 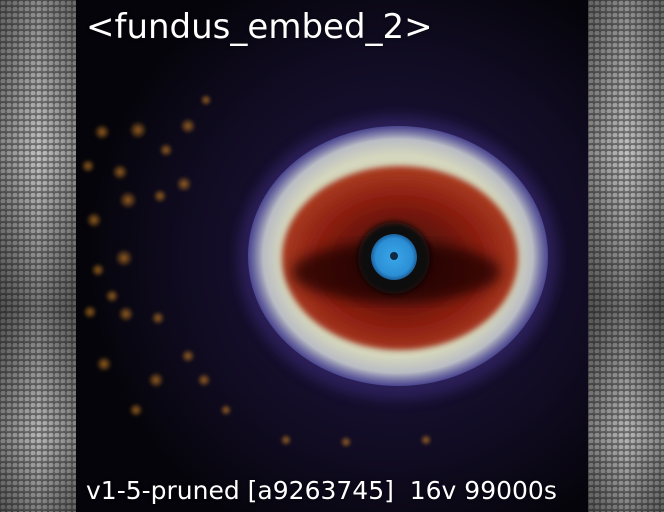 What do you see at coordinates (394, 256) in the screenshot?
I see `pupil-center` at bounding box center [394, 256].